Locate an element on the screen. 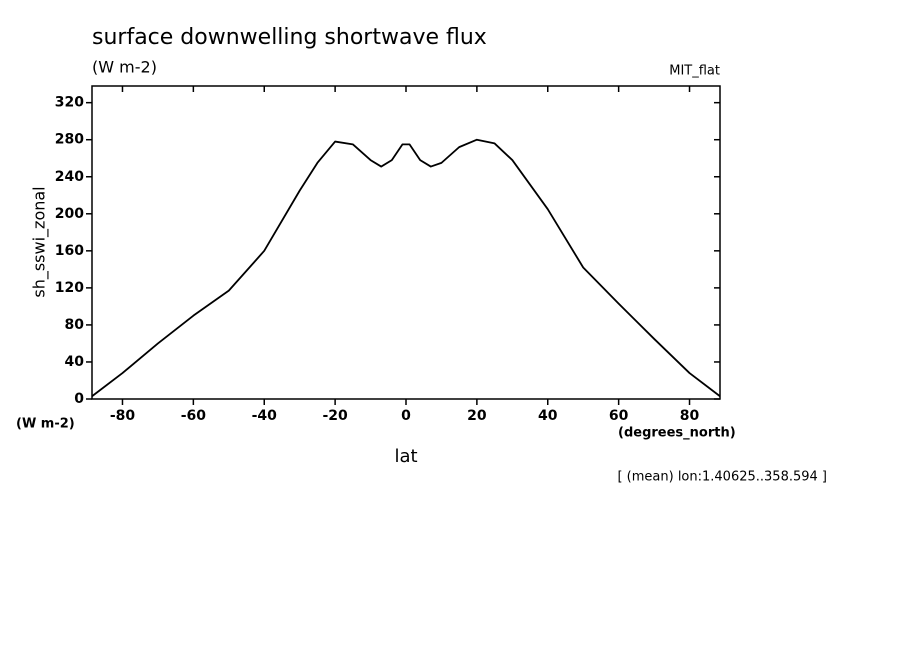 The width and height of the screenshot is (904, 658). x-tick-label: 80 is located at coordinates (690, 416).